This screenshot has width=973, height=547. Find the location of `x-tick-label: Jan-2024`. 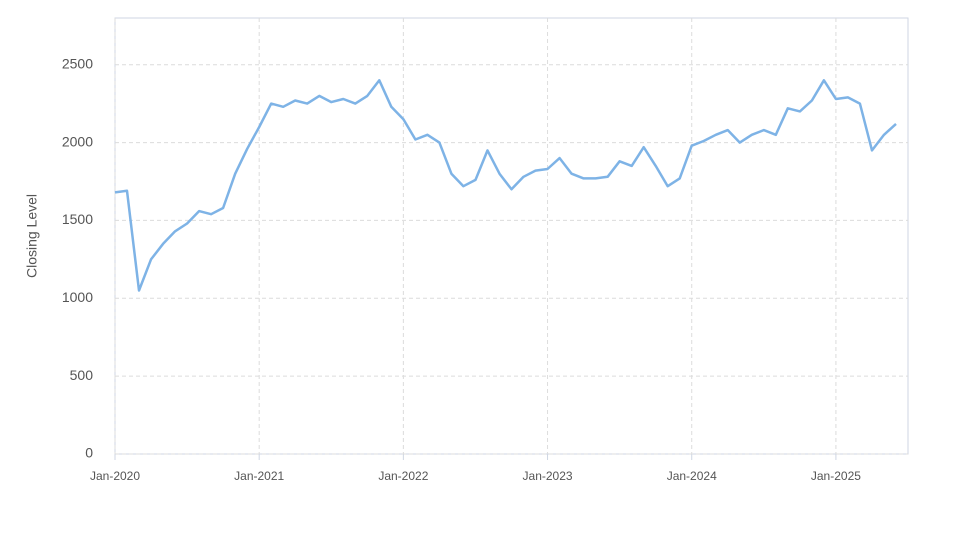

x-tick-label: Jan-2024 is located at coordinates (692, 476).